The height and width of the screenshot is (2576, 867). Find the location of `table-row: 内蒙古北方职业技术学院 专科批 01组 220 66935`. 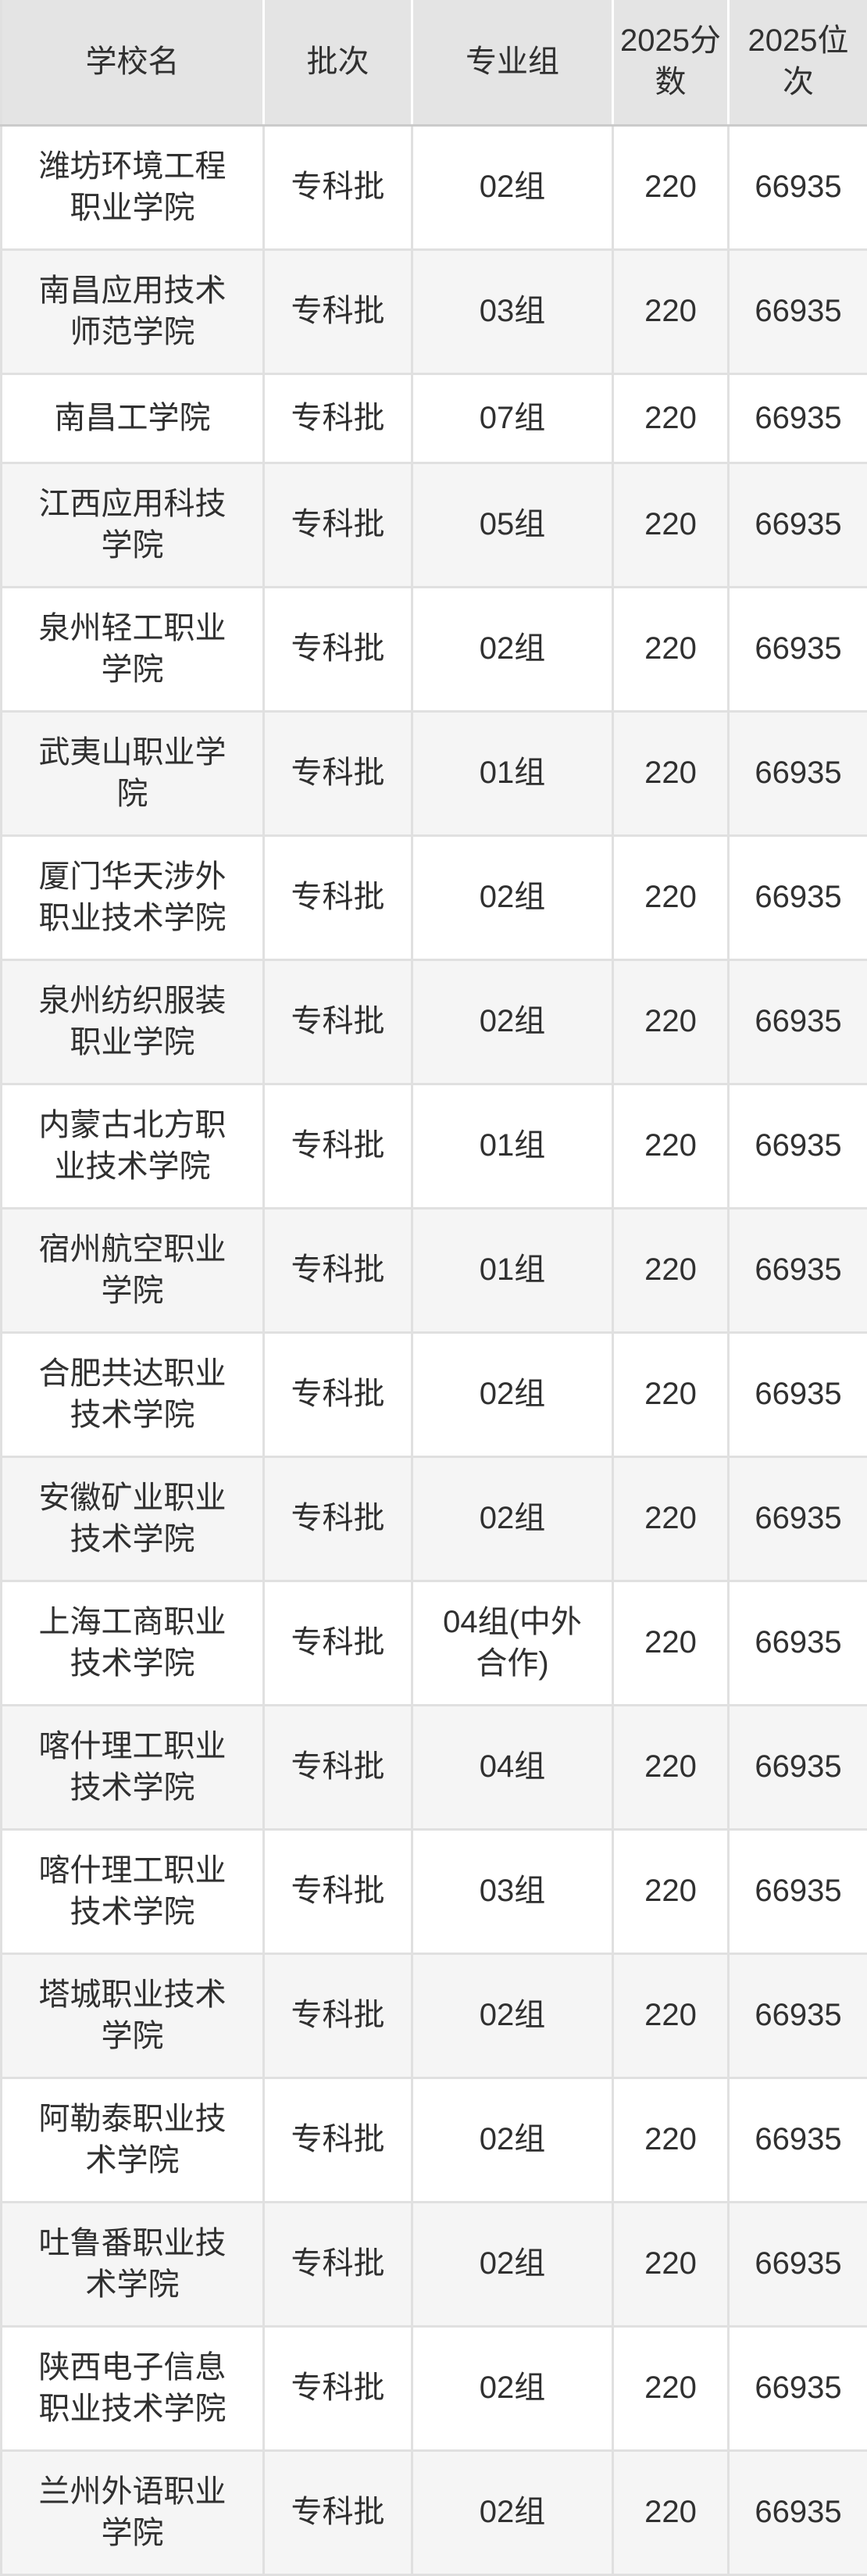

table-row: 内蒙古北方职业技术学院 专科批 01组 220 66935 is located at coordinates (434, 1146).